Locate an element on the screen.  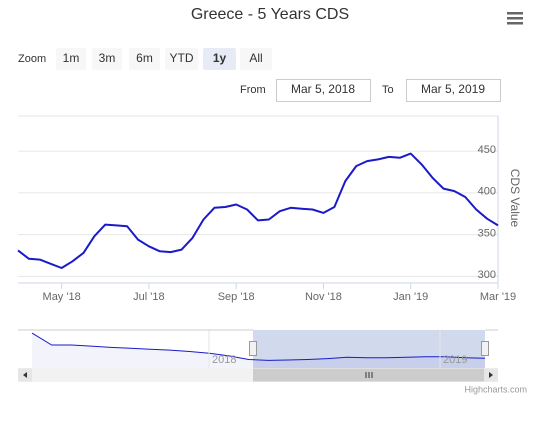
x-tick-label: Mar '19 is located at coordinates (498, 297).